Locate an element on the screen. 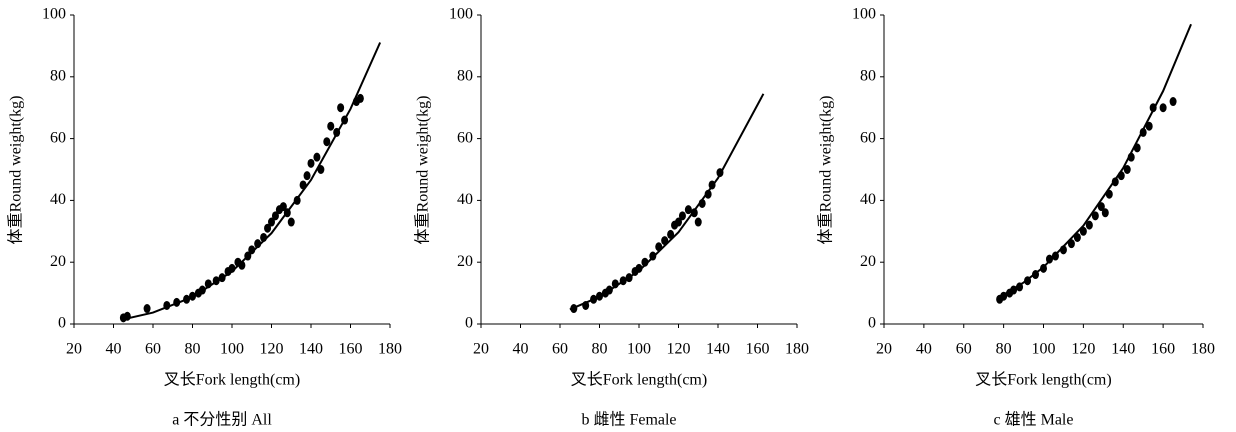 The width and height of the screenshot is (1236, 432). chart-caption: a 不分性别 All is located at coordinates (222, 420).